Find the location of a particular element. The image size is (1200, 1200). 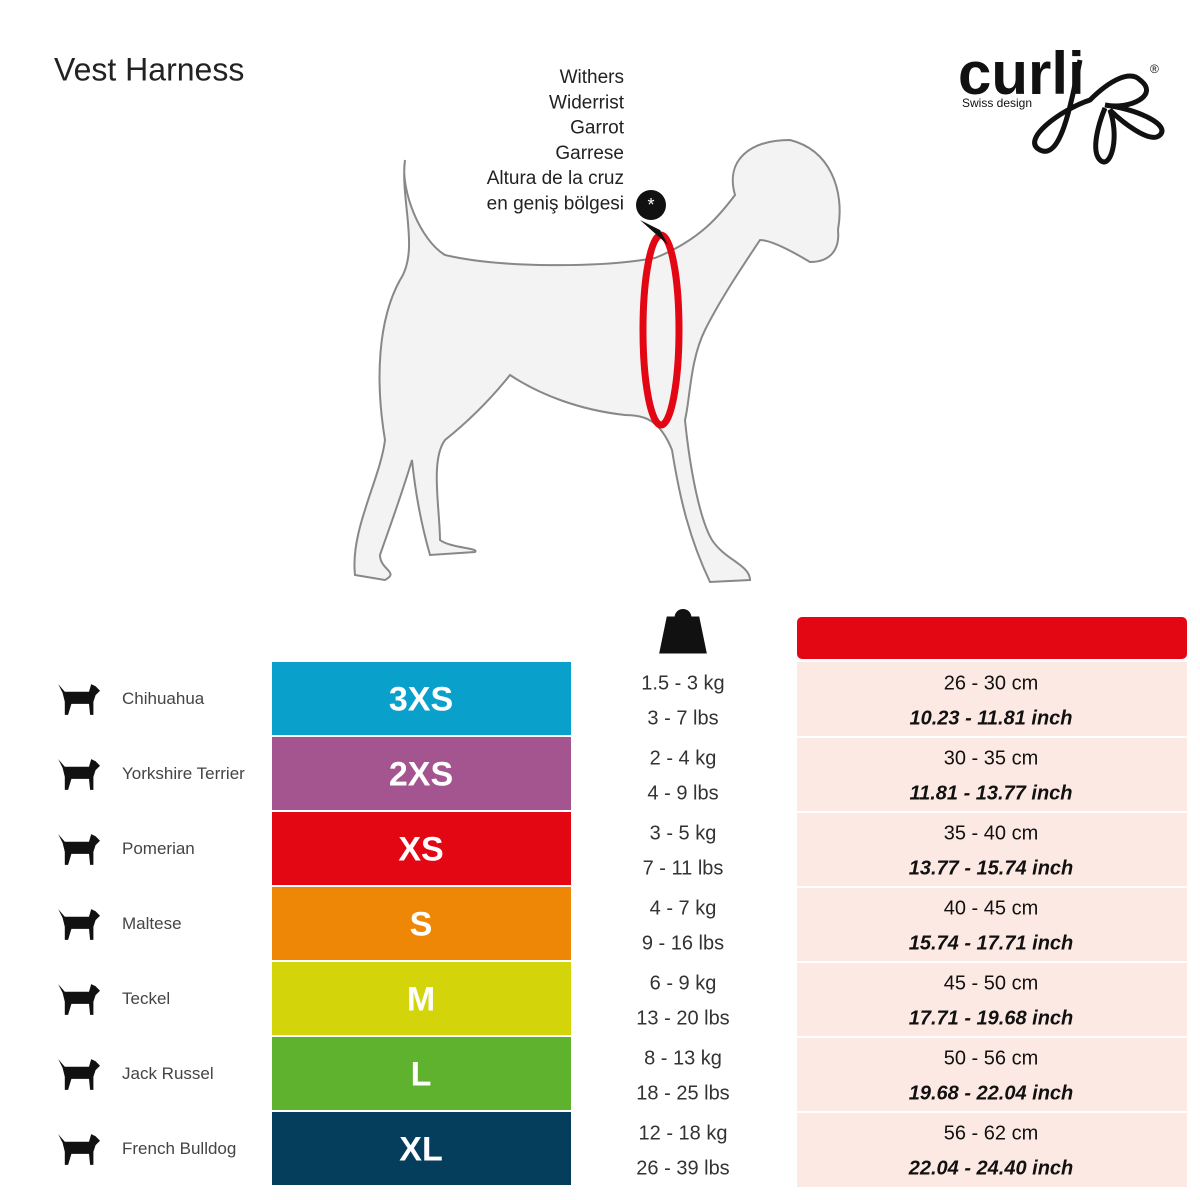

size-label: 3XS is located at coordinates (421, 699).